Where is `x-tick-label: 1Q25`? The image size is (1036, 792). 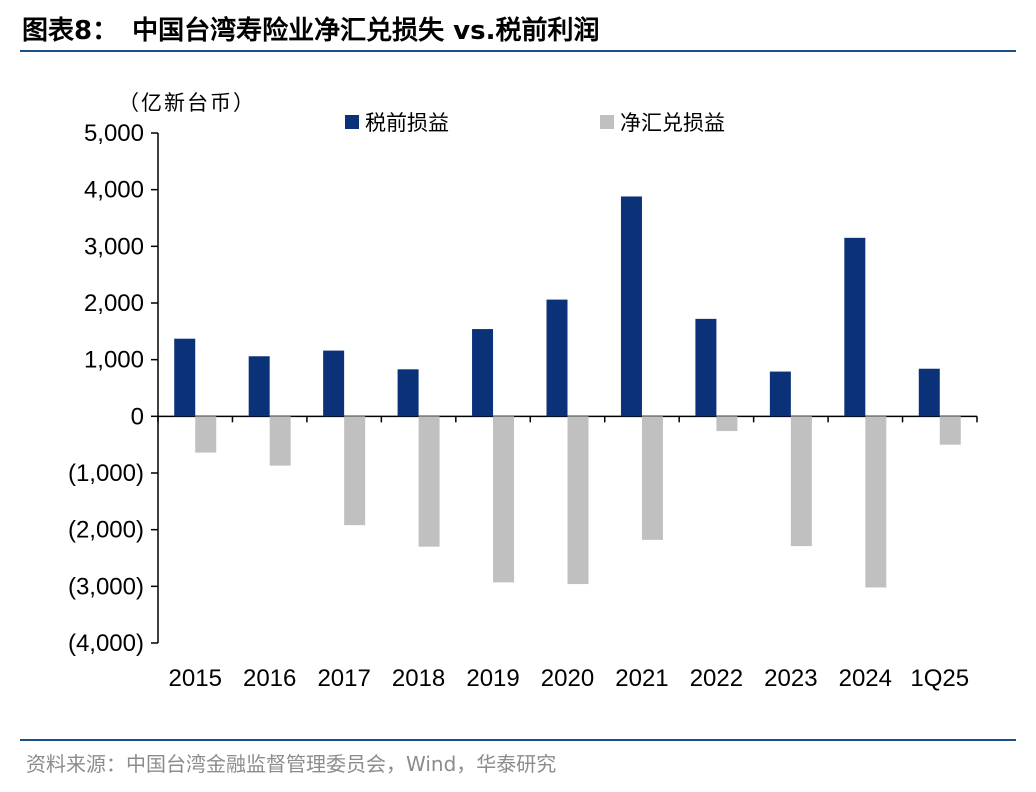 x-tick-label: 1Q25 is located at coordinates (939, 678).